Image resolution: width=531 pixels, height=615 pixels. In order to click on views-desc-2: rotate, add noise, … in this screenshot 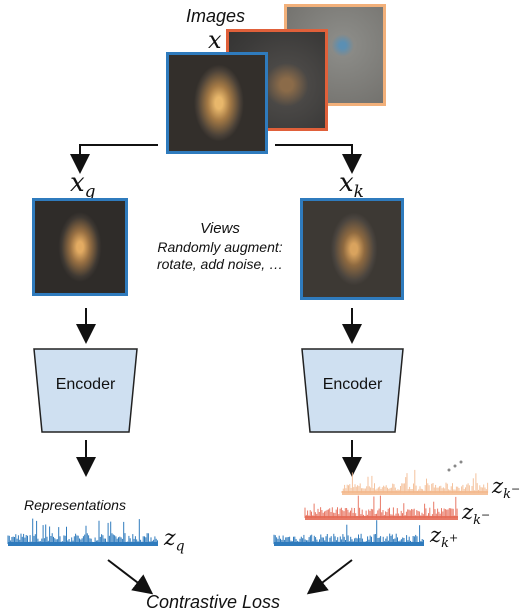, I will do `click(220, 264)`.